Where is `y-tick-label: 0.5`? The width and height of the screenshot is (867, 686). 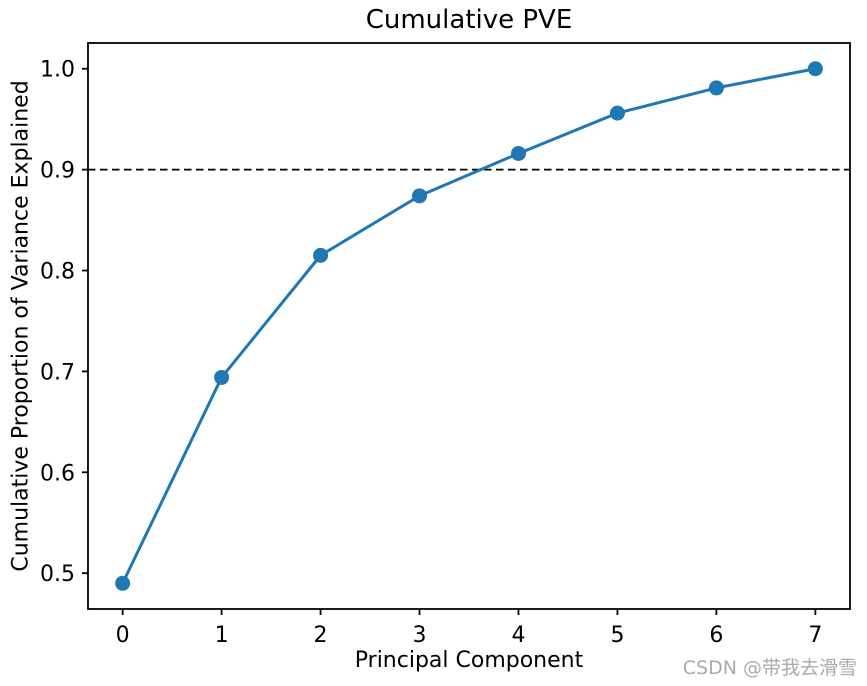
y-tick-label: 0.5 is located at coordinates (57, 574).